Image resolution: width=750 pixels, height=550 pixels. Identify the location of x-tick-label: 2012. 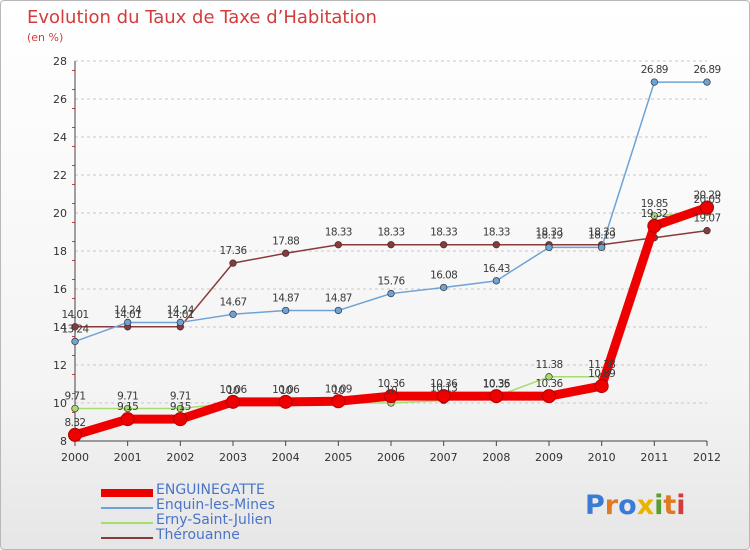
(707, 457).